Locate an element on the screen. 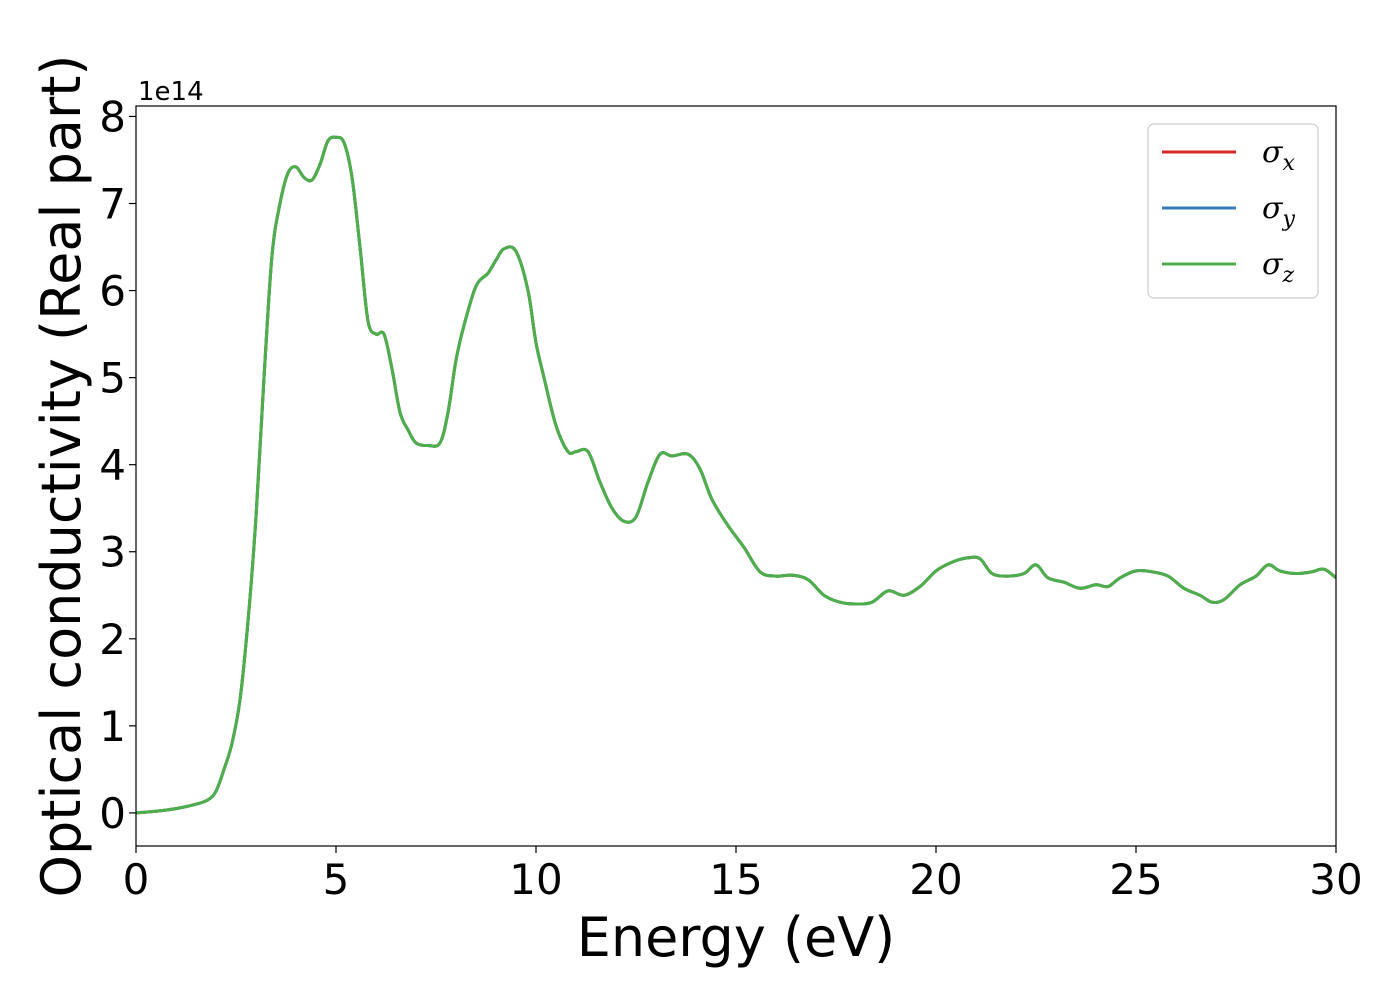 The image size is (1400, 1000). x-tick-label: 20 is located at coordinates (935, 879).